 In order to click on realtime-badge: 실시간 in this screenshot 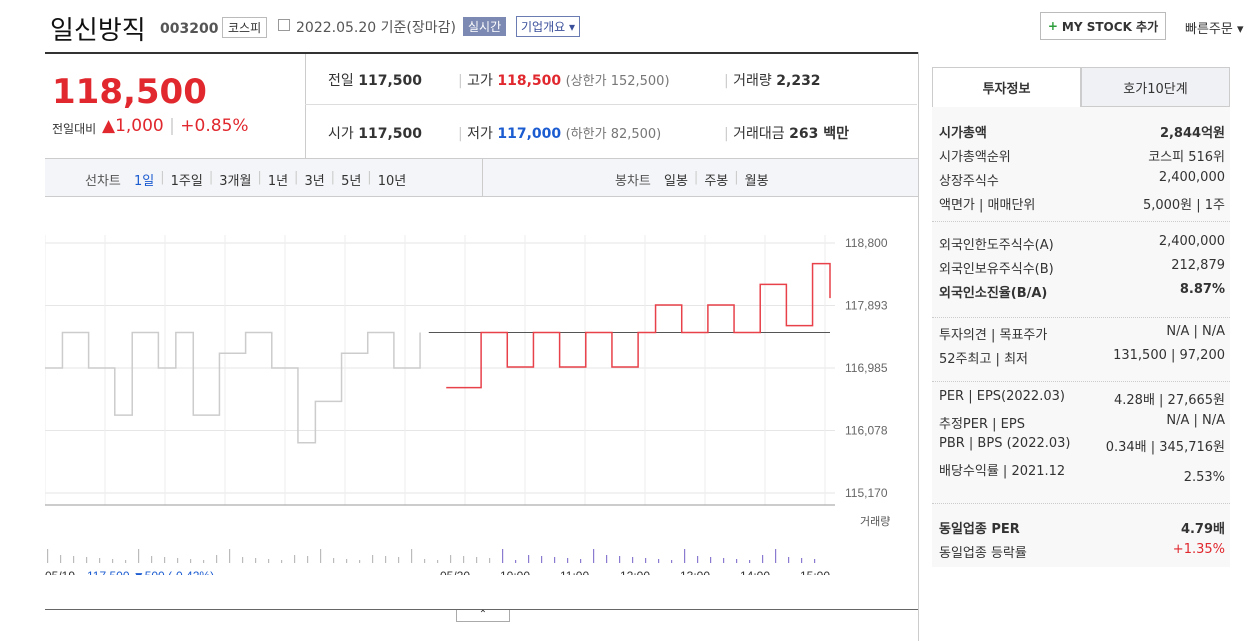, I will do `click(485, 26)`.